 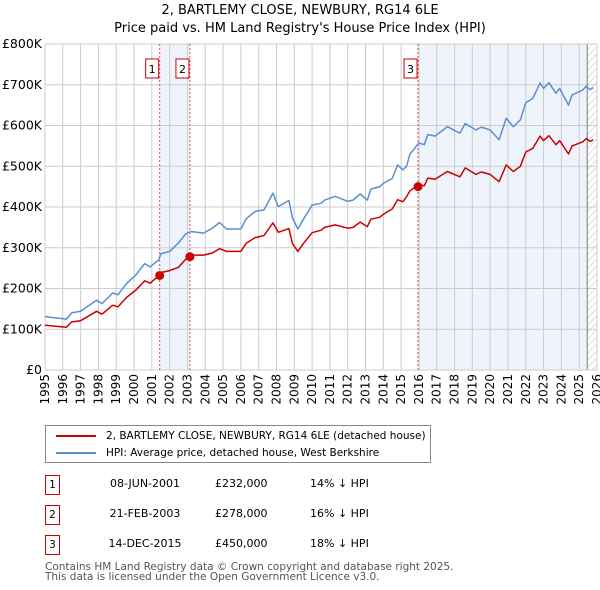 I want to click on legend-swatch-red, so click(x=76, y=436).